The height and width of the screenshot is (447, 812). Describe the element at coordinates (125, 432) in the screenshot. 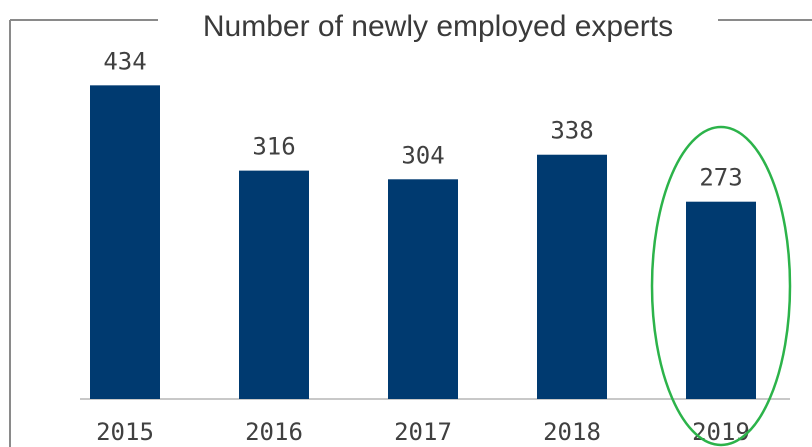

I see `category-label-2015: 2015` at that location.